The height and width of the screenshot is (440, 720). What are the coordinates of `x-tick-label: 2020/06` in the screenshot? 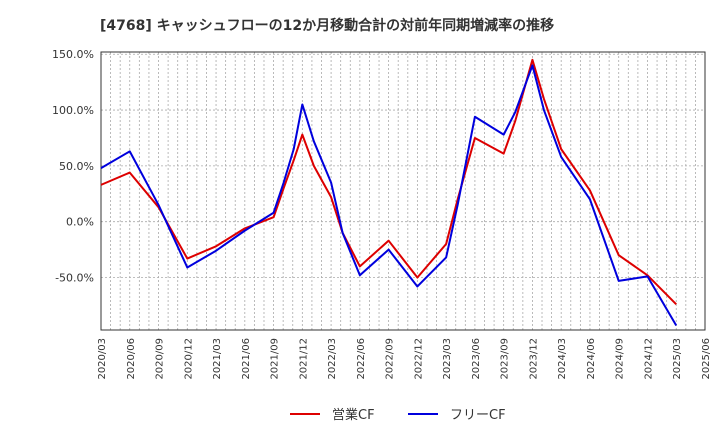 It's located at (131, 359).